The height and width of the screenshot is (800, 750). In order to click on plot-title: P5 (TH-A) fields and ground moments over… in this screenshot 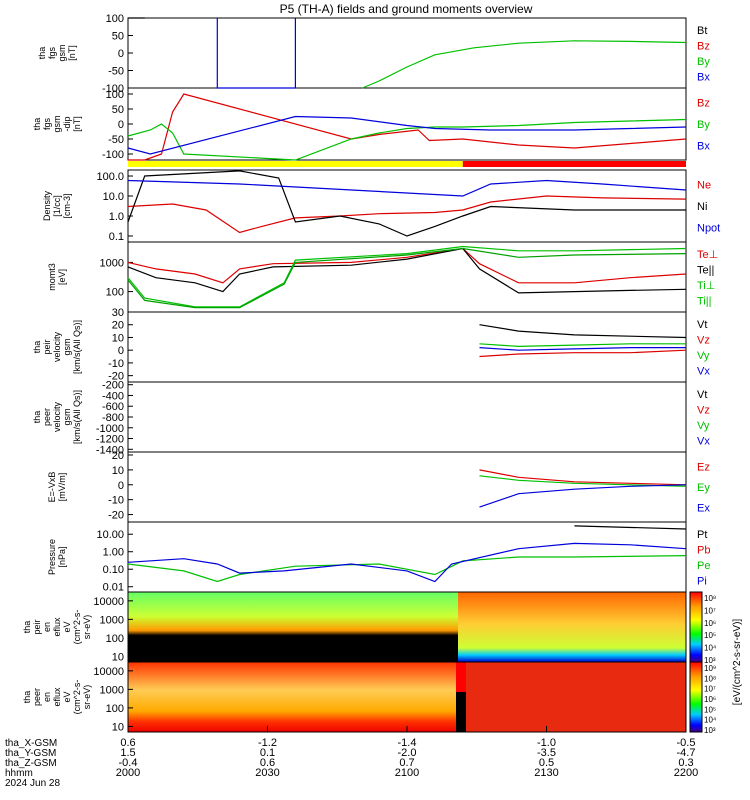, I will do `click(406, 9)`.